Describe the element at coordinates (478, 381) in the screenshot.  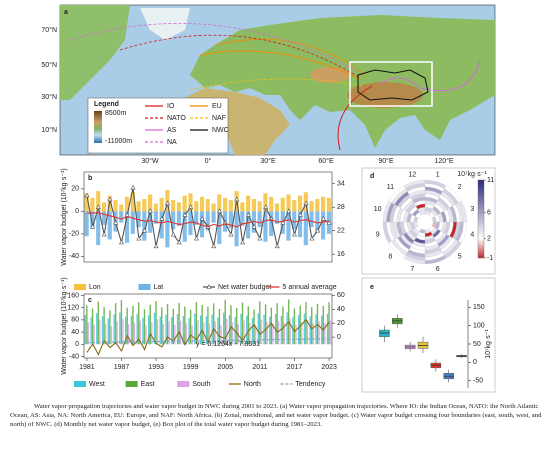
I see `tick-label: -50` at that location.